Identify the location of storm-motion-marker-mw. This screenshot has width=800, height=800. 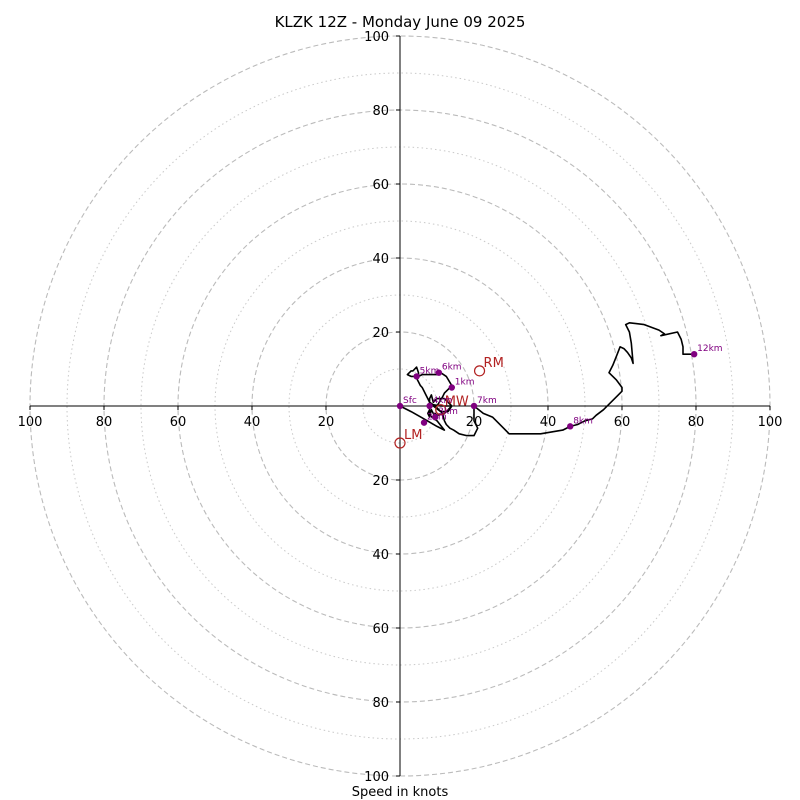
(441, 410).